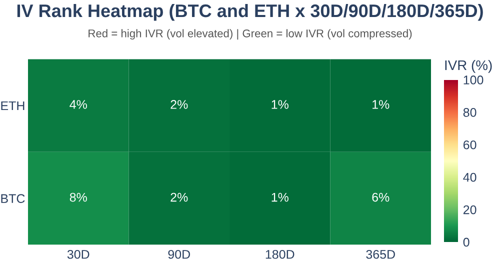  What do you see at coordinates (469, 209) in the screenshot?
I see `color-bar-label: 20` at bounding box center [469, 209].